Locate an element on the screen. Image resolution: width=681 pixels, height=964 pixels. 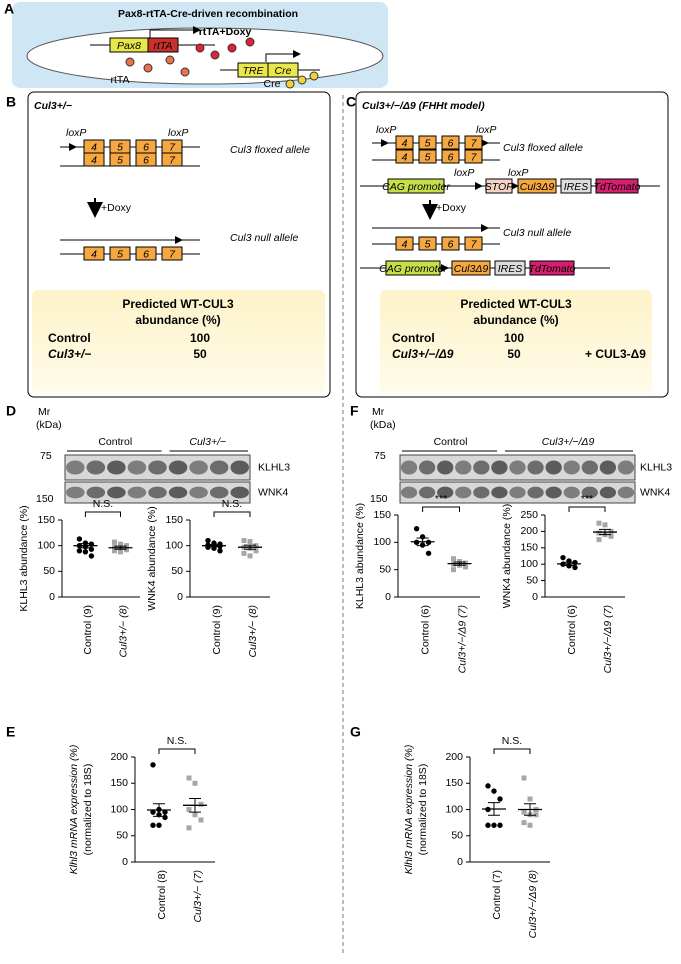
label: Predicted WT-CUL3 is located at coordinates (516, 304).